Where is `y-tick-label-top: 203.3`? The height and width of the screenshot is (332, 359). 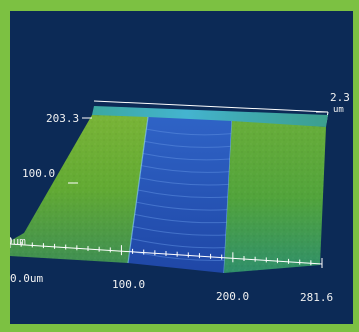 y-tick-label-top: 203.3 is located at coordinates (62, 118).